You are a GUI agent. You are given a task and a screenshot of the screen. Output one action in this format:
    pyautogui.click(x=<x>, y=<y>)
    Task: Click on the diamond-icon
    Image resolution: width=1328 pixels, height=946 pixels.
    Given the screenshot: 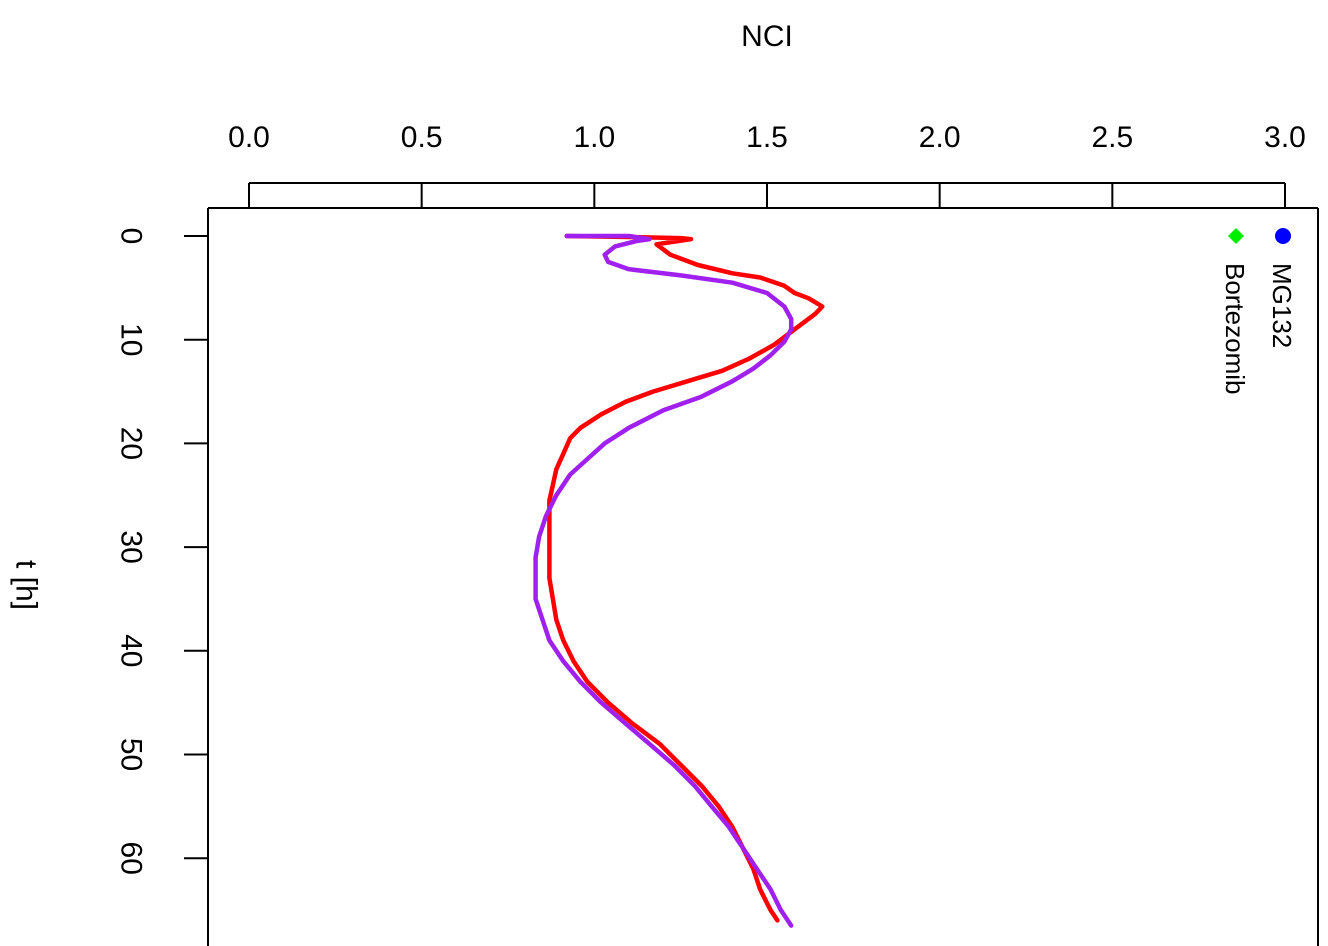 What is the action you would take?
    pyautogui.click(x=1236, y=236)
    